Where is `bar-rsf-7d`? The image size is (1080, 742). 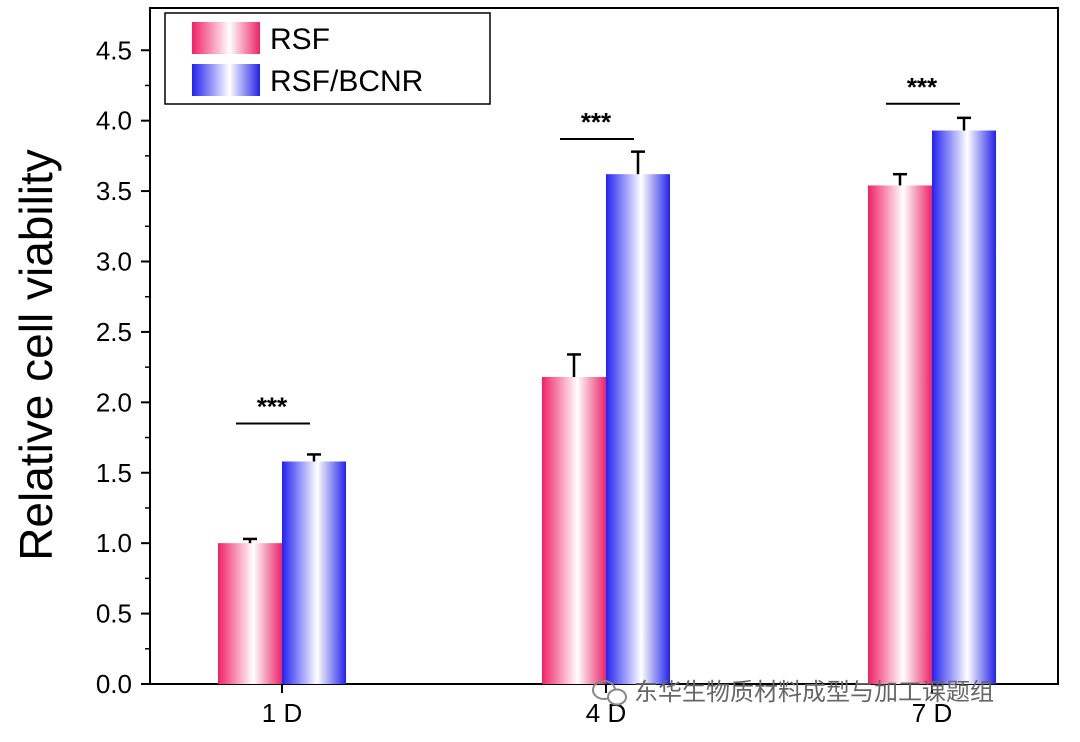 bar-rsf-7d is located at coordinates (900, 434).